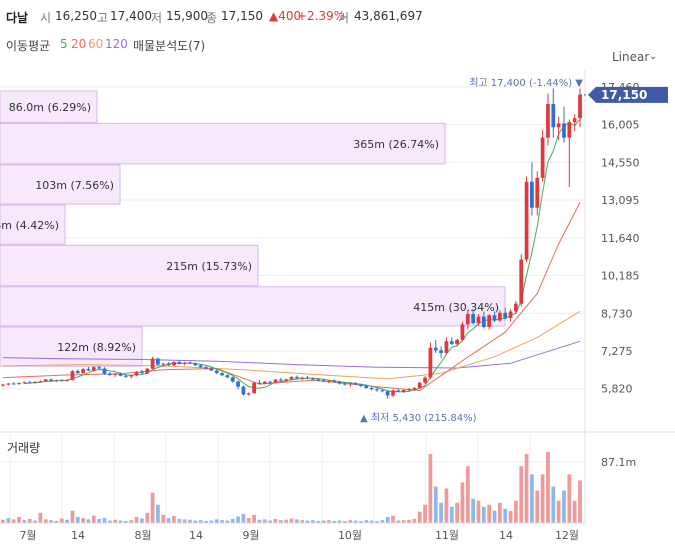 The image size is (675, 549). What do you see at coordinates (169, 46) in the screenshot?
I see `volume-profile-label: 매물분석도(7)` at bounding box center [169, 46].